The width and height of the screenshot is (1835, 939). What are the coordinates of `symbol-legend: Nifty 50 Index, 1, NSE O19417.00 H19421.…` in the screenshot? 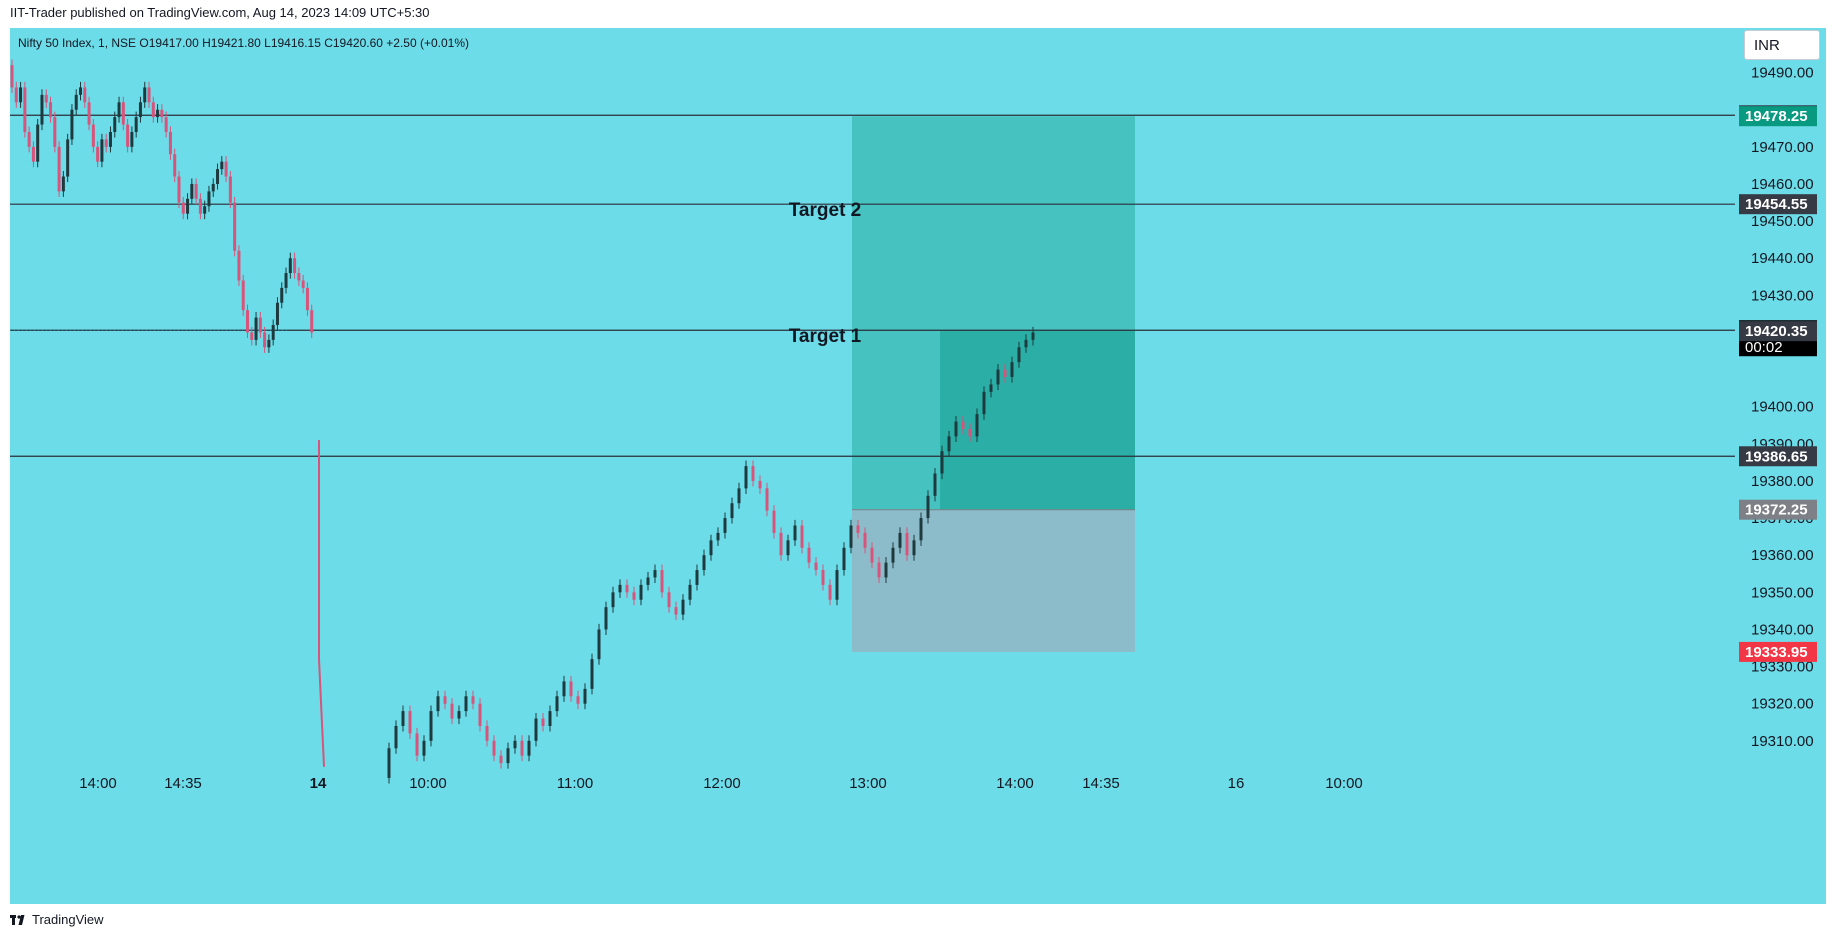 It's located at (243, 43).